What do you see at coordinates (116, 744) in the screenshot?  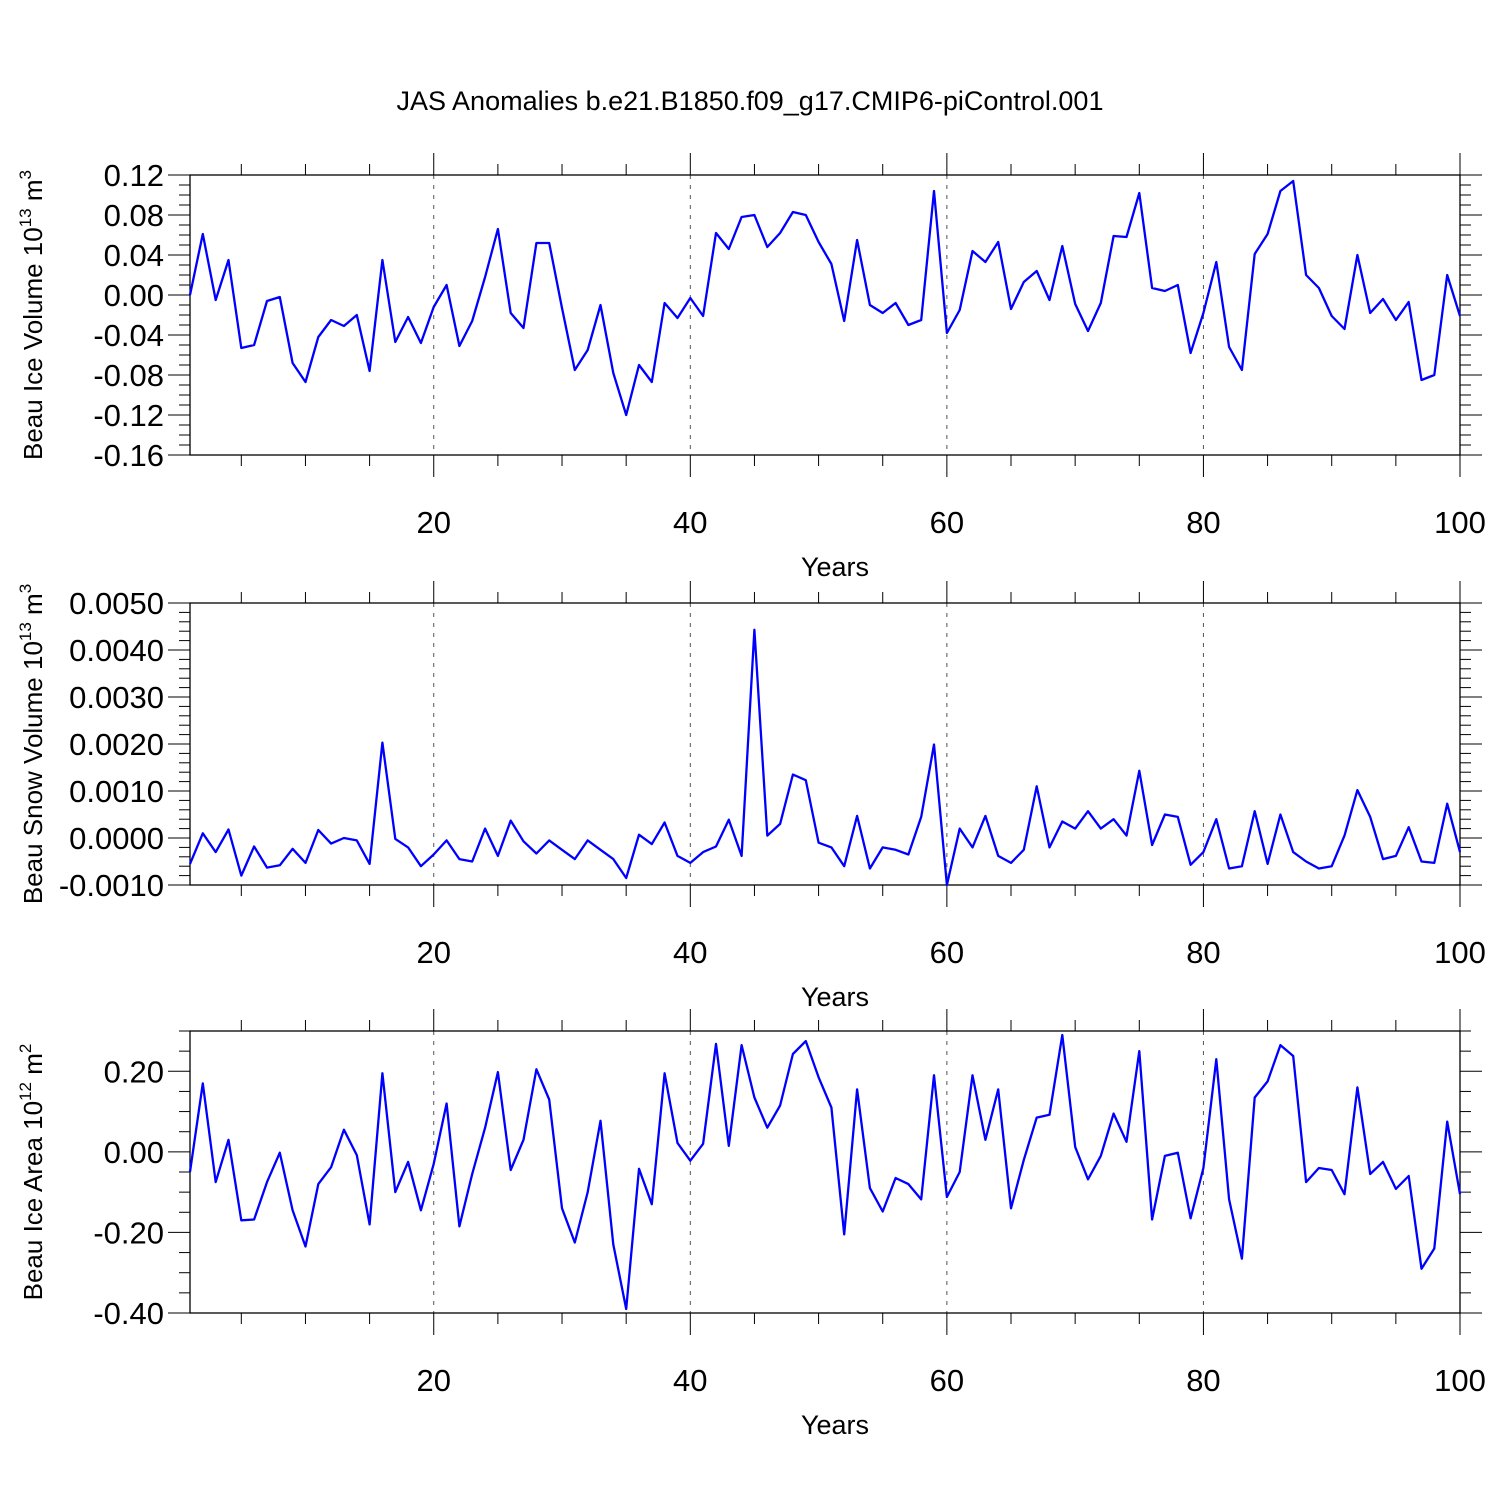 I see `y-tick-label: 0.0020` at bounding box center [116, 744].